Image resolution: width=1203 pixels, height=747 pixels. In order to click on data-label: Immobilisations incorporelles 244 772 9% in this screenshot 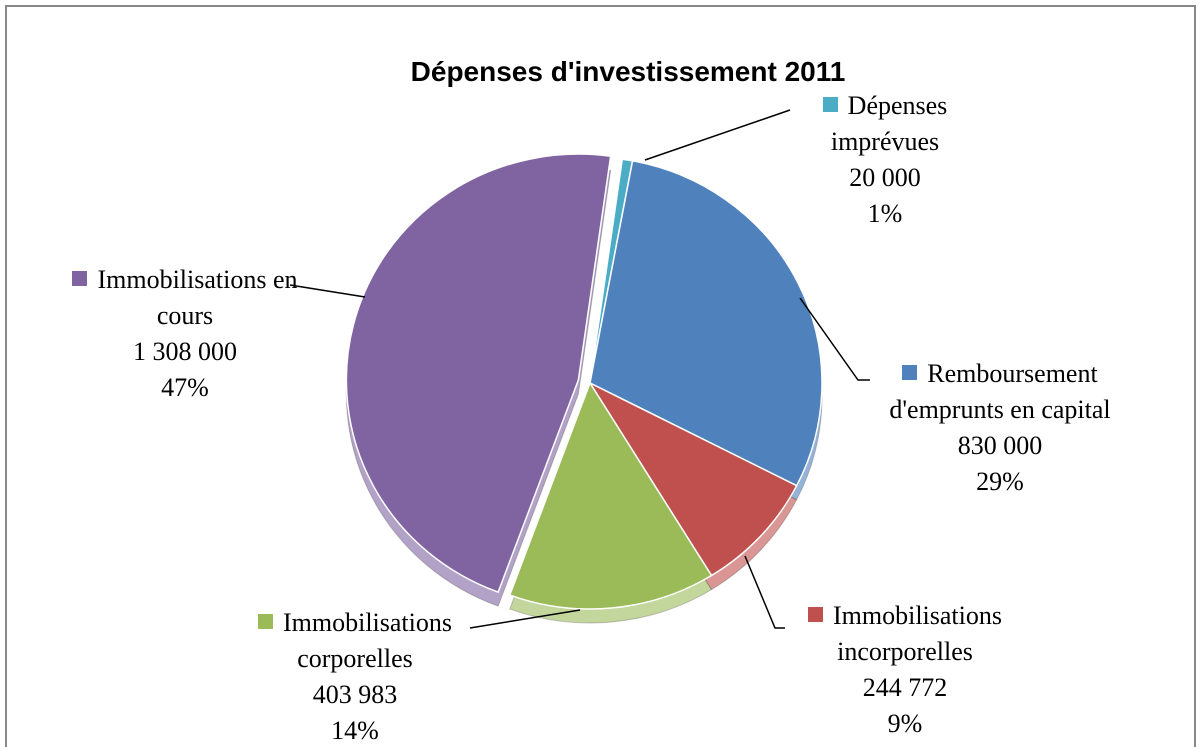, I will do `click(905, 670)`.